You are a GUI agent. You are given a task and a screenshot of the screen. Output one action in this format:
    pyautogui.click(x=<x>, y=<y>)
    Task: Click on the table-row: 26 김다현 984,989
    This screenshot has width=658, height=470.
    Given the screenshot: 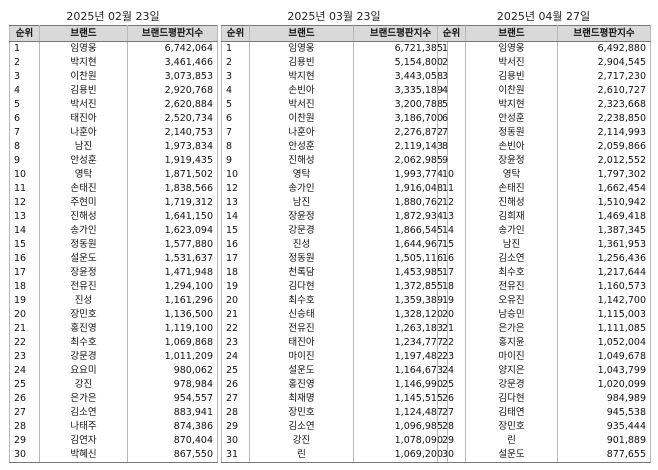 What is the action you would take?
    pyautogui.click(x=544, y=399)
    